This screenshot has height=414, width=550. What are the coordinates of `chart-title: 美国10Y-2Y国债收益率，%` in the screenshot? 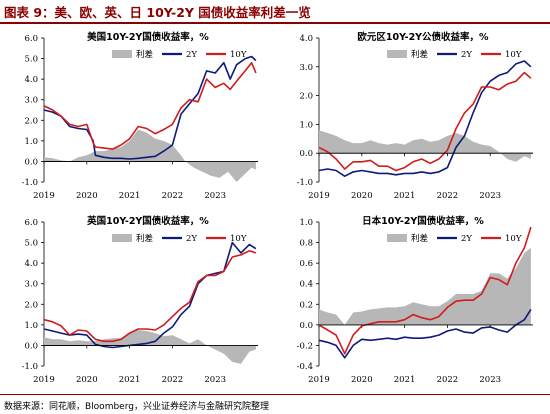 It's located at (147, 37).